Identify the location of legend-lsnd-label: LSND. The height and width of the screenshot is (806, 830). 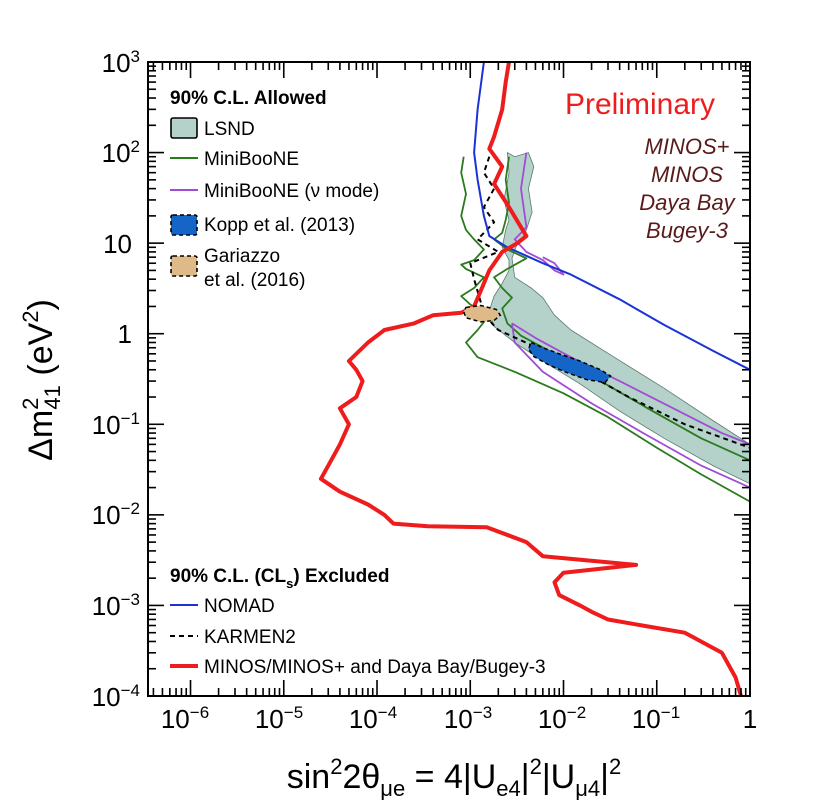
(229, 129).